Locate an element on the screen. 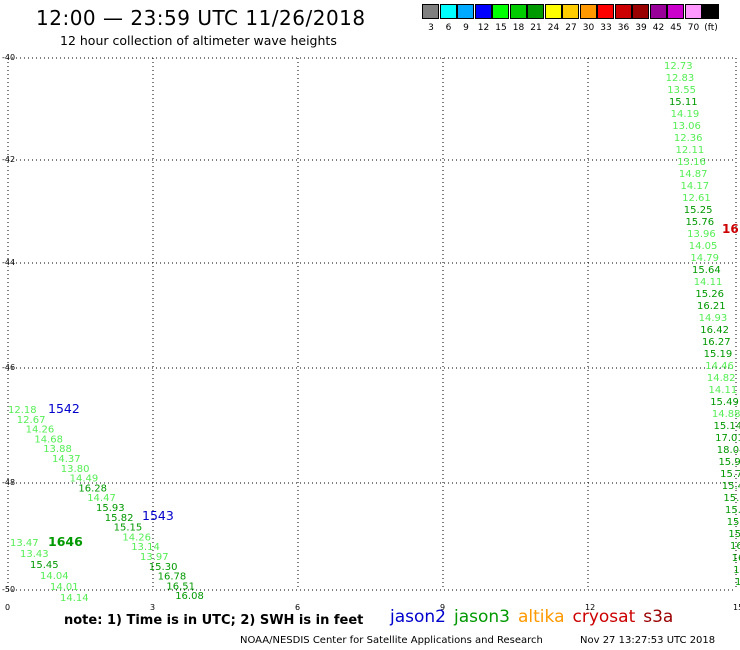  satellite-legend-item: s3a is located at coordinates (658, 617).